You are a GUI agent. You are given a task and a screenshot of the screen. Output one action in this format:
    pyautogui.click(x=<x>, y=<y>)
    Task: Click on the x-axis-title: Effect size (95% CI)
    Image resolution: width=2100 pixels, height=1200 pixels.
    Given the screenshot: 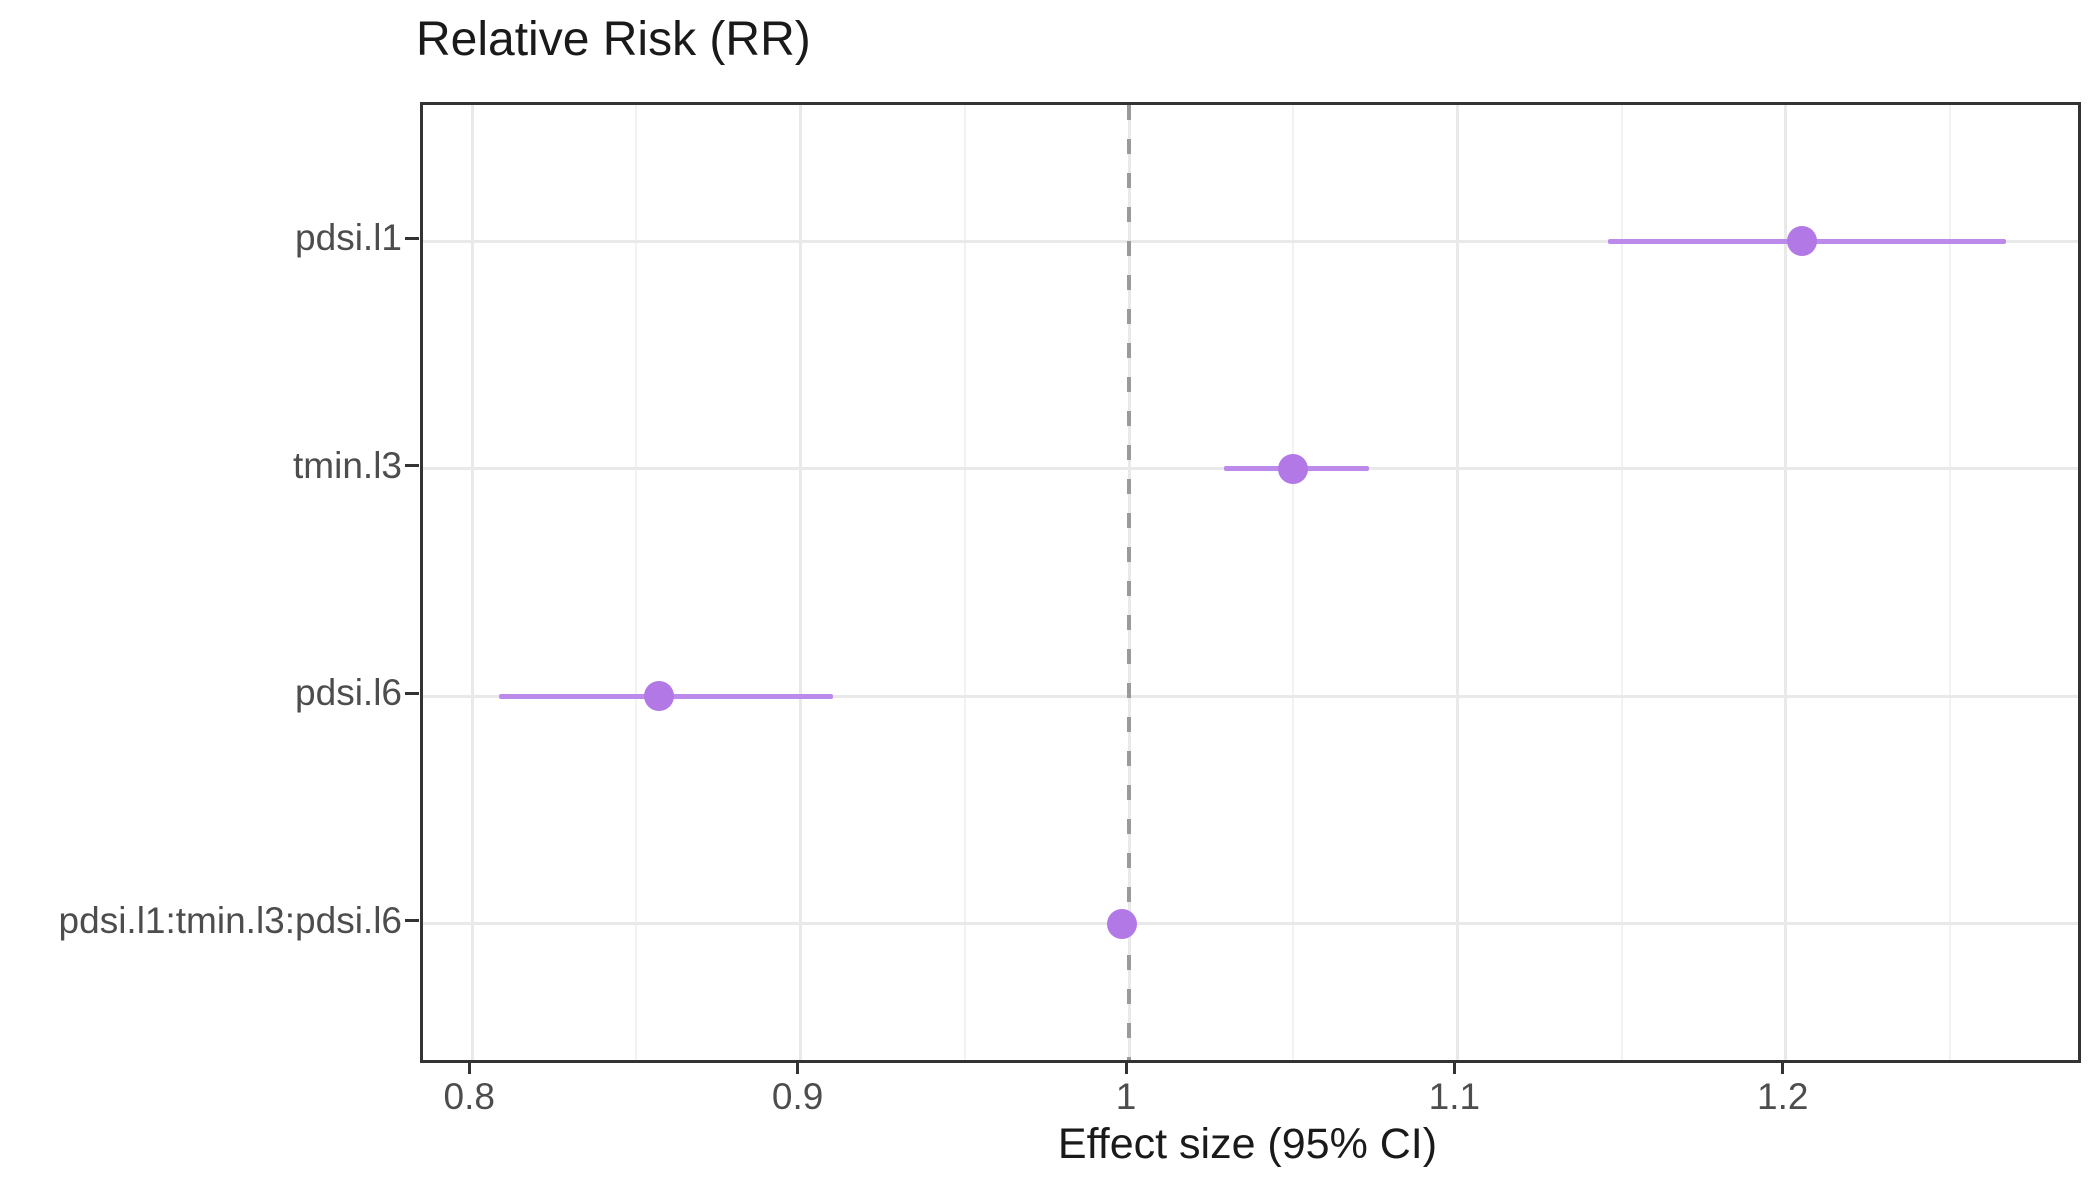 What is the action you would take?
    pyautogui.click(x=1247, y=1144)
    